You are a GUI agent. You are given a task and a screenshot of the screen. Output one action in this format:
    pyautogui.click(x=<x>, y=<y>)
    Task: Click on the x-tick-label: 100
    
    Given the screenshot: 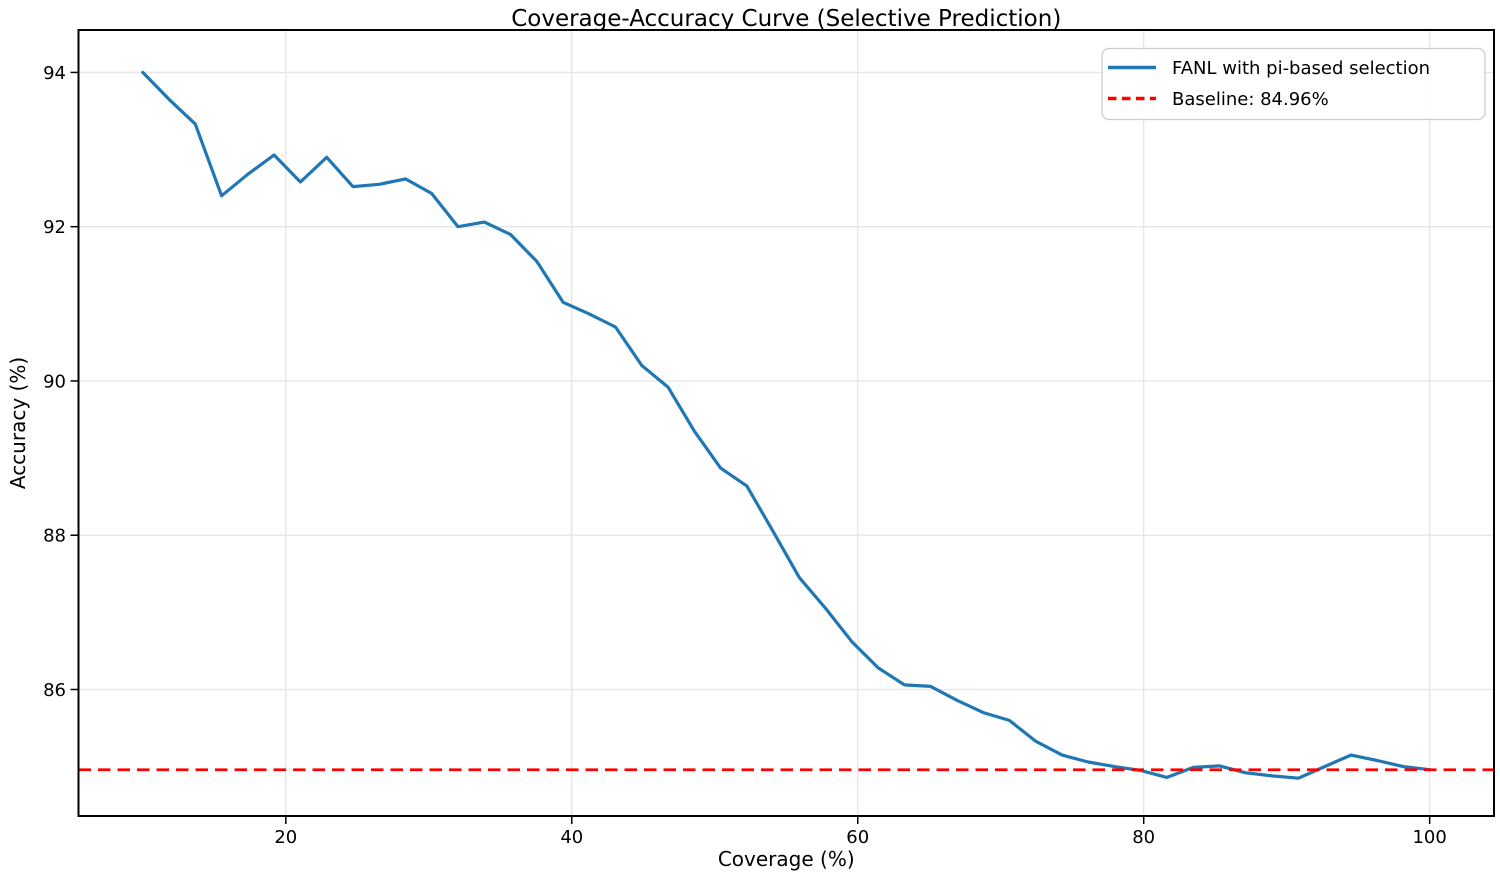 What is the action you would take?
    pyautogui.click(x=1429, y=837)
    